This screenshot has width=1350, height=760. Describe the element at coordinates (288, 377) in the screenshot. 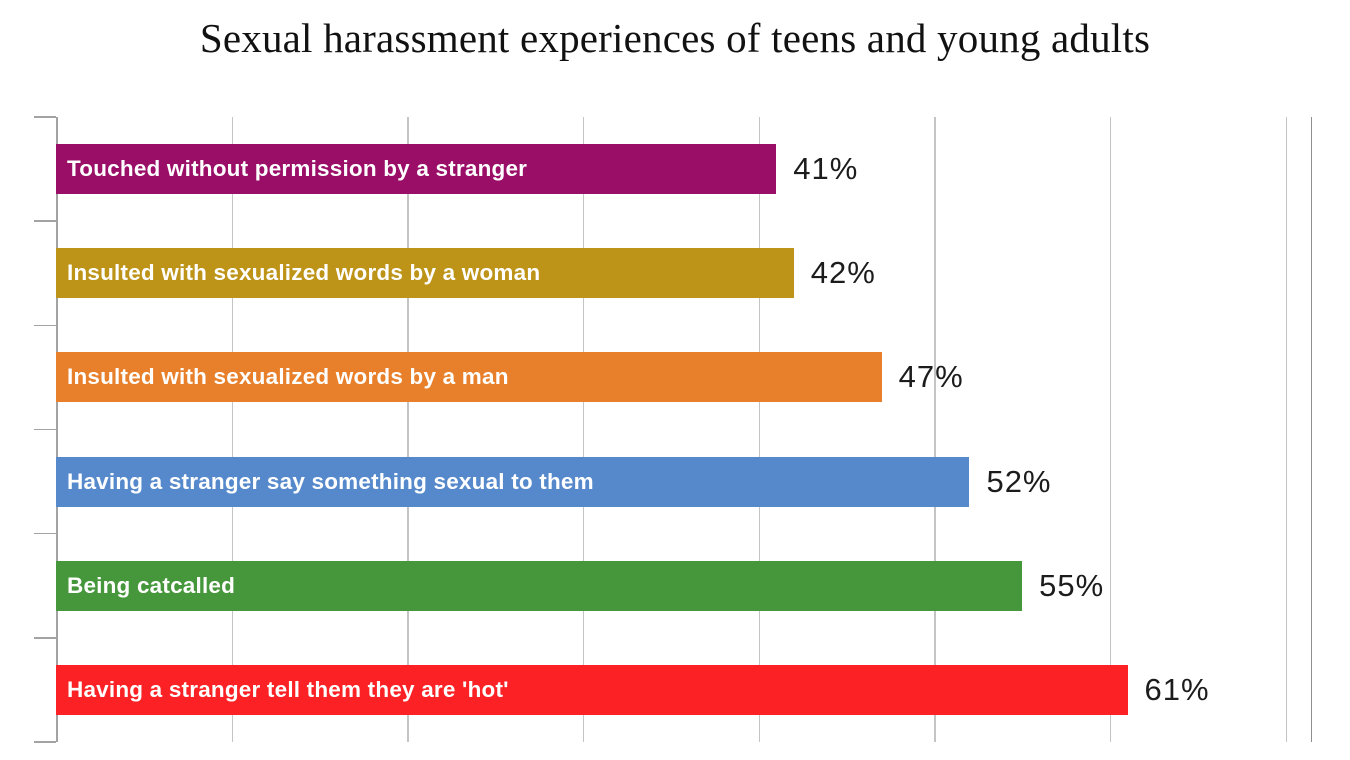

I see `bar-category-label: Insulted with sexualized words by a man` at that location.